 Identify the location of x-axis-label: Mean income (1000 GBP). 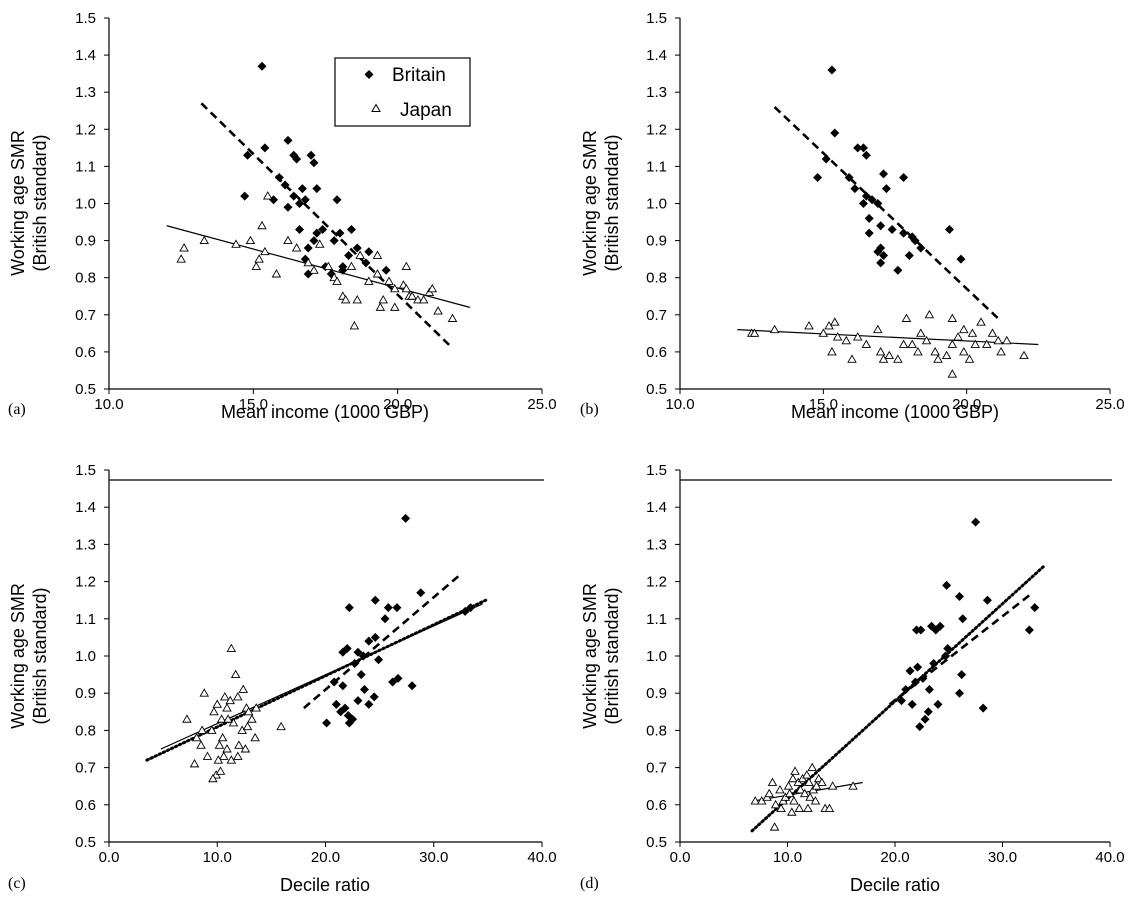
(325, 412).